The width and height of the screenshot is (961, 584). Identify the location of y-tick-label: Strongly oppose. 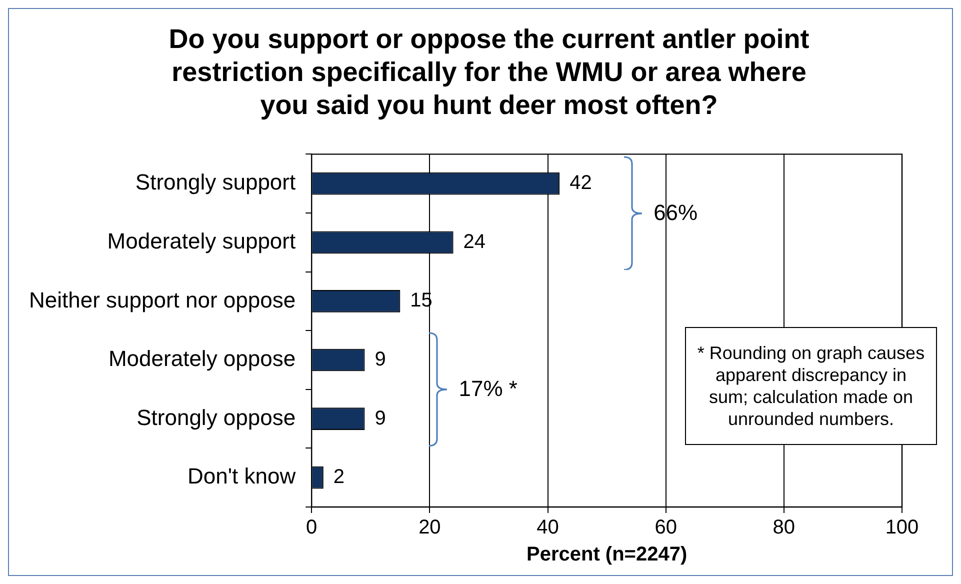
(216, 417).